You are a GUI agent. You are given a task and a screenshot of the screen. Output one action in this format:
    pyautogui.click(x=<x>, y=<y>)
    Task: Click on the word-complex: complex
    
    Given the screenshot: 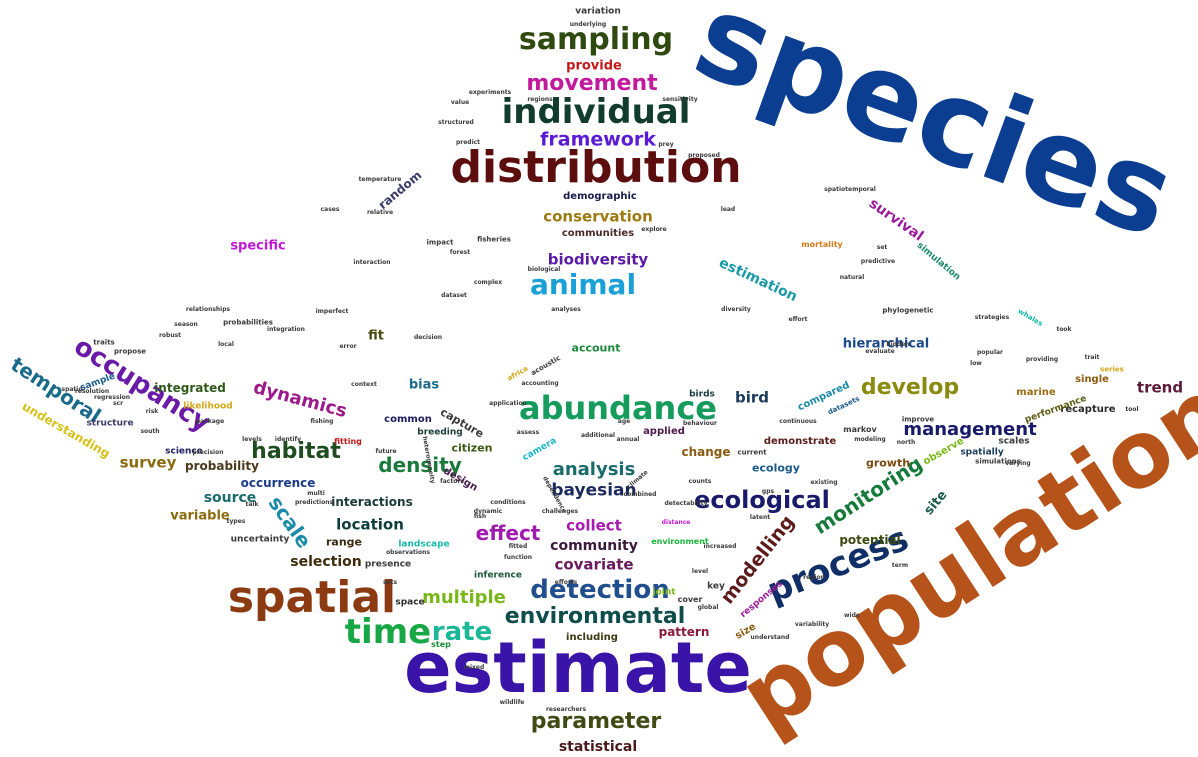 What is the action you would take?
    pyautogui.click(x=488, y=282)
    